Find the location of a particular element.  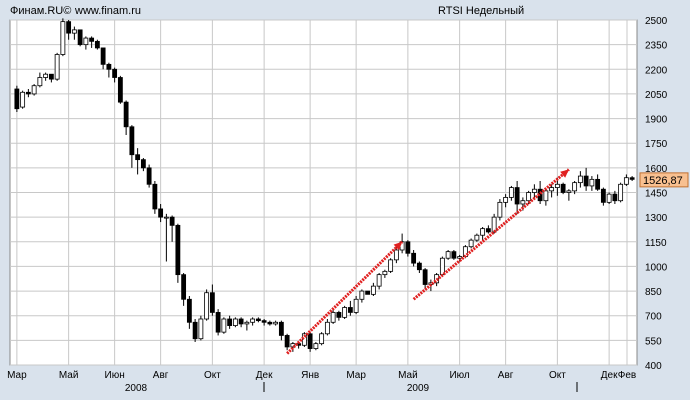

y-tick-label: 700 is located at coordinates (653, 317).